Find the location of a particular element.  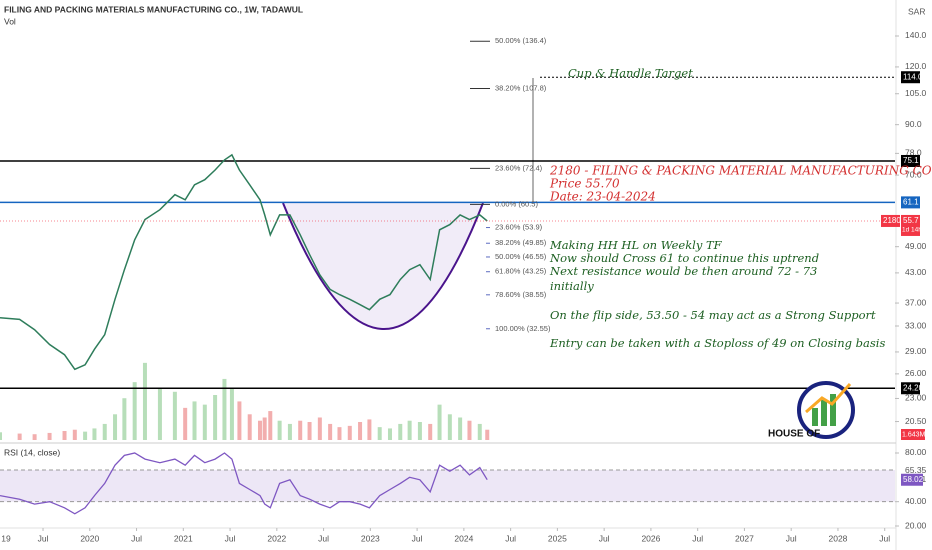

level-label: 75.1 is located at coordinates (911, 160).